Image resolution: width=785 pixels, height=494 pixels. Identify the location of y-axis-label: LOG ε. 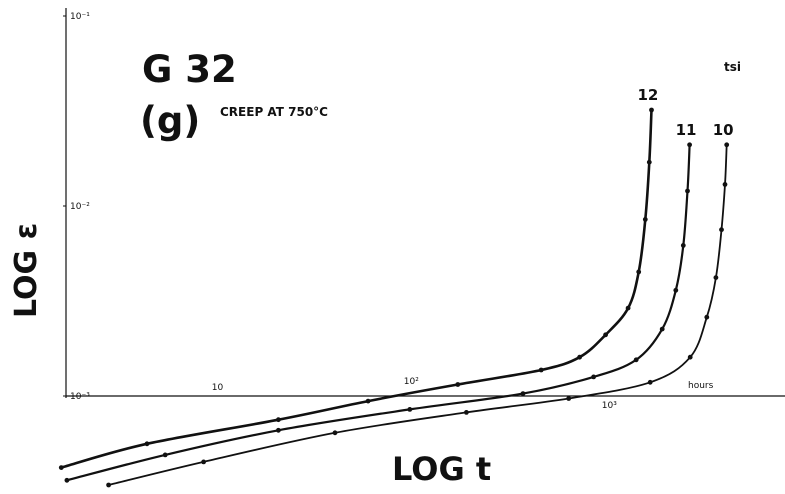
(26, 270).